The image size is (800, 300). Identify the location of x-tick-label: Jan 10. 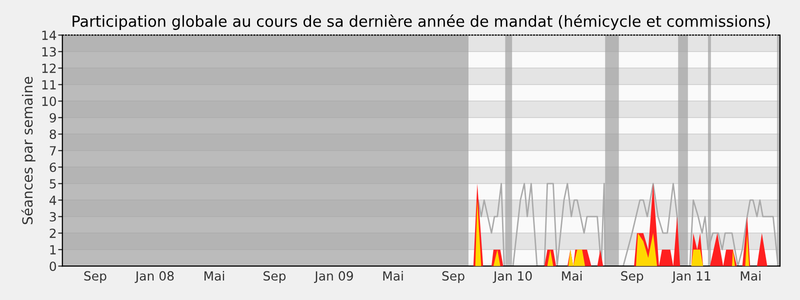
(512, 277).